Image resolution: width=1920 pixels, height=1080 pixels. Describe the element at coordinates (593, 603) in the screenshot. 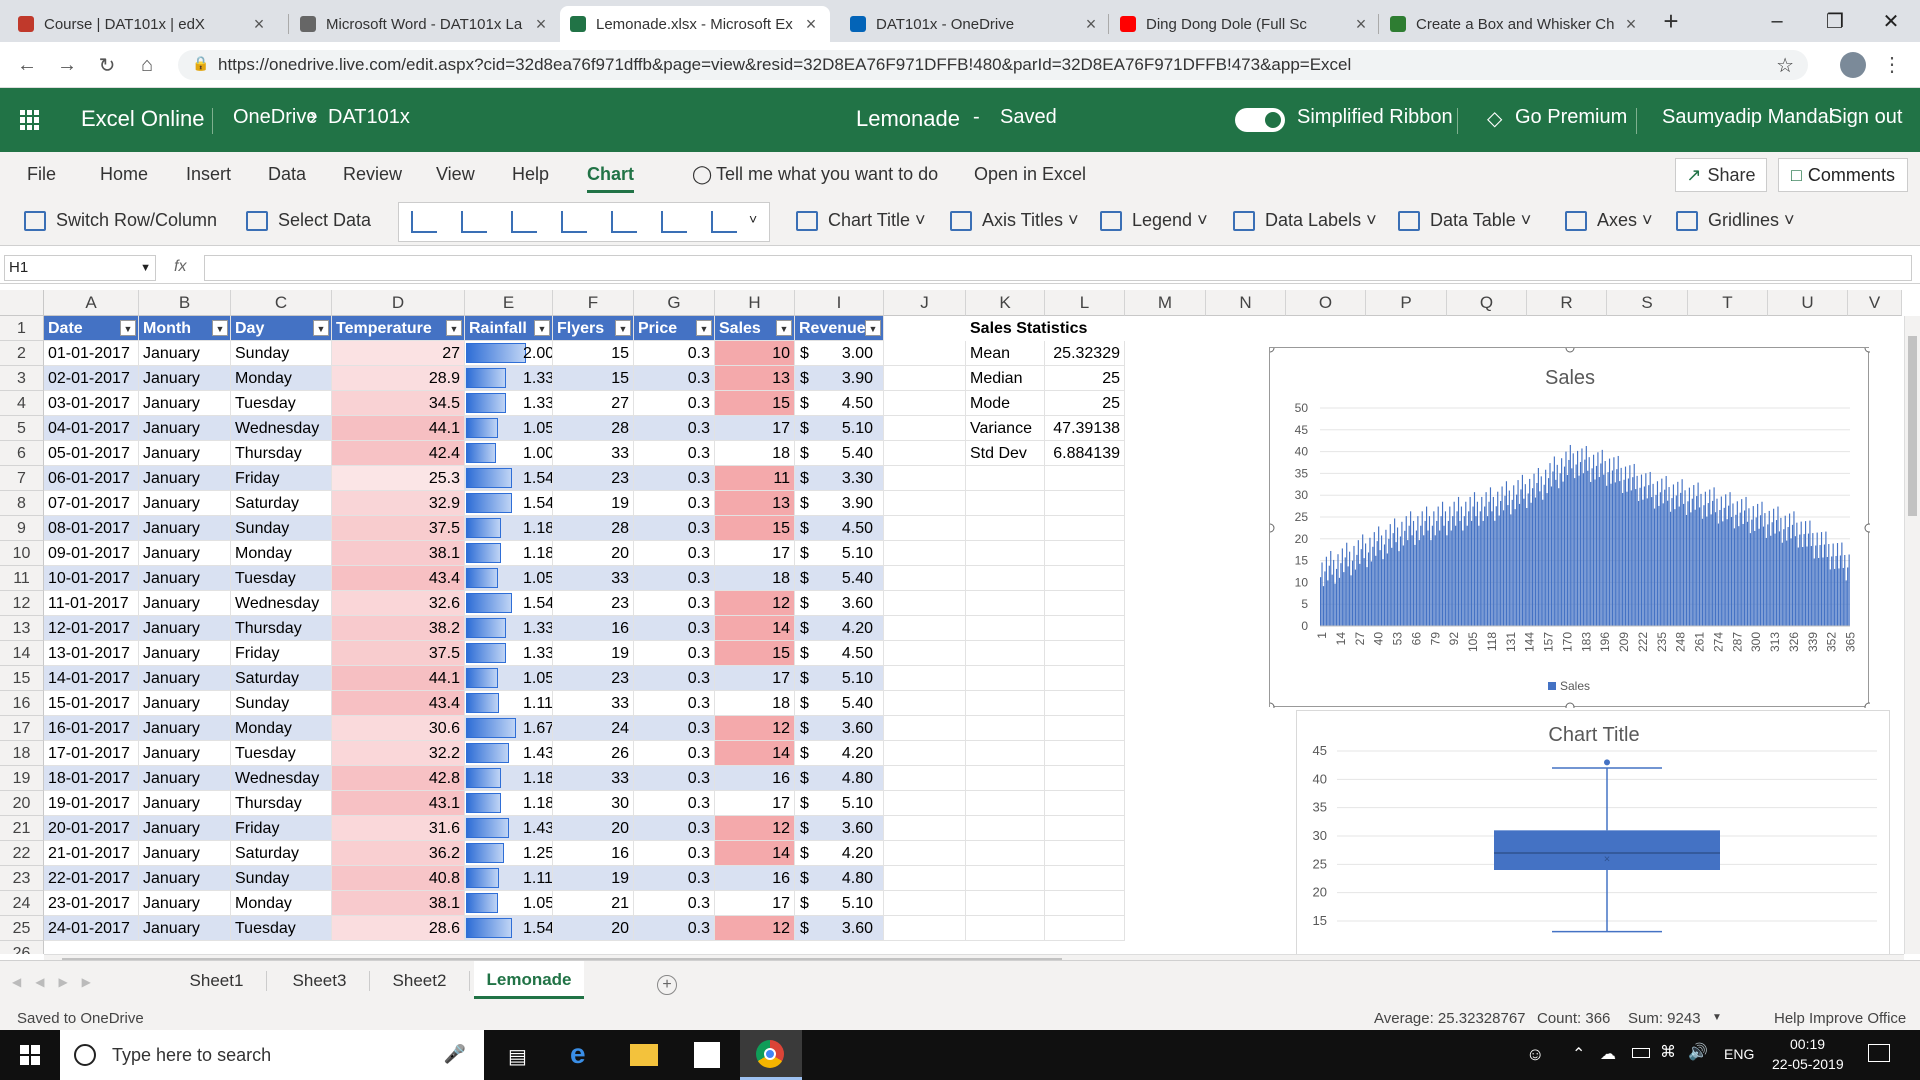

I see `table-cell: 23` at that location.